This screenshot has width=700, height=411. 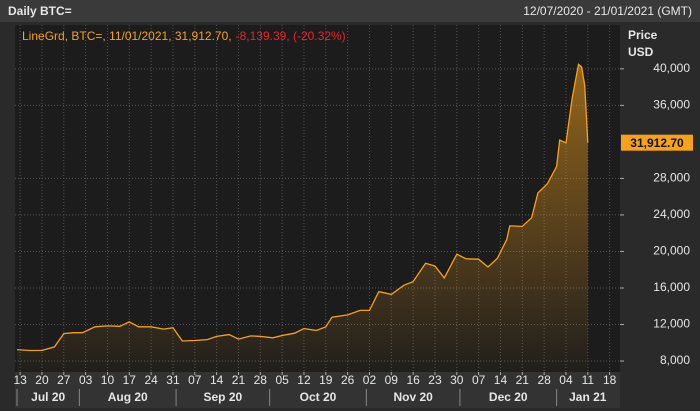 I want to click on y-tick-label: 28,000, so click(x=671, y=178).